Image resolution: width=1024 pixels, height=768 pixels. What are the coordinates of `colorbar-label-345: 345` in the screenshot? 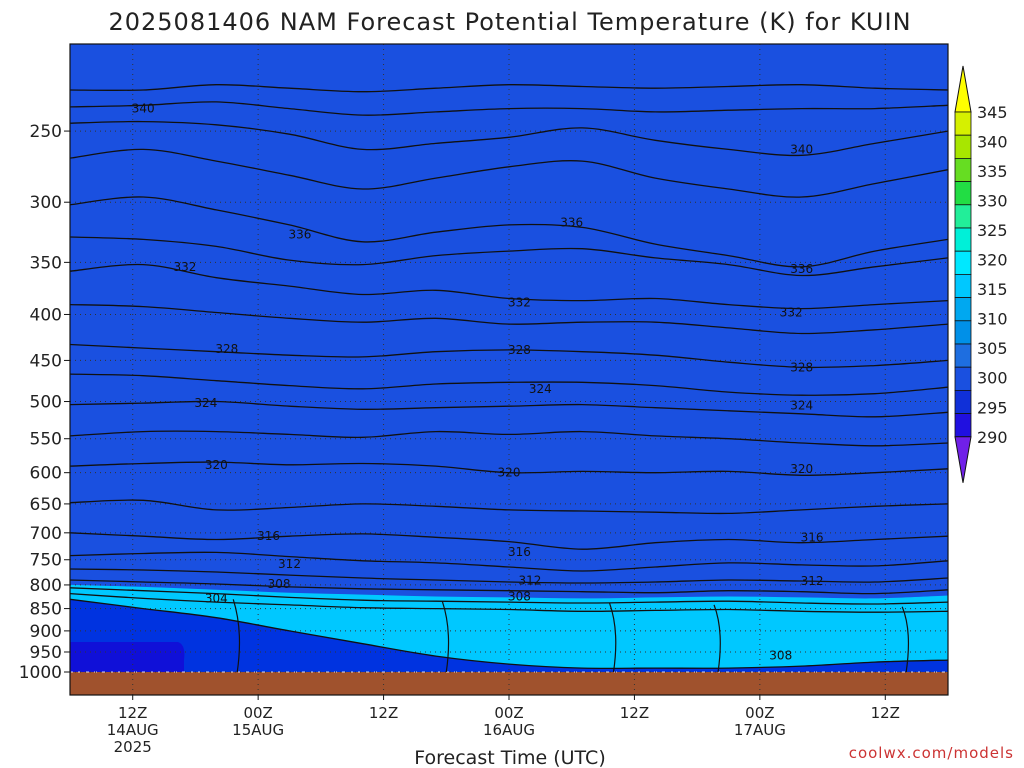 It's located at (992, 112).